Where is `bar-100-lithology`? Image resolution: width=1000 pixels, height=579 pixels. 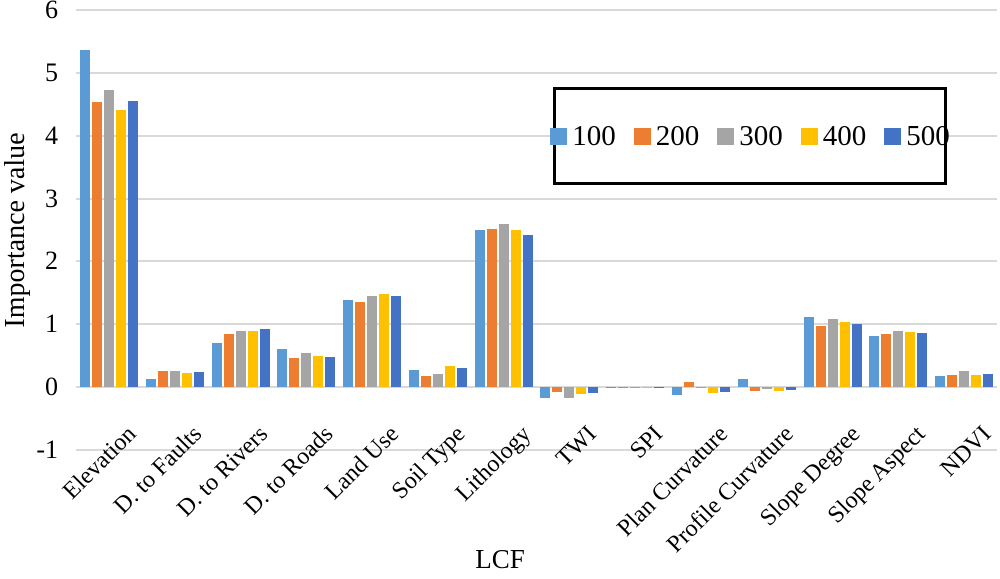
bar-100-lithology is located at coordinates (479, 309).